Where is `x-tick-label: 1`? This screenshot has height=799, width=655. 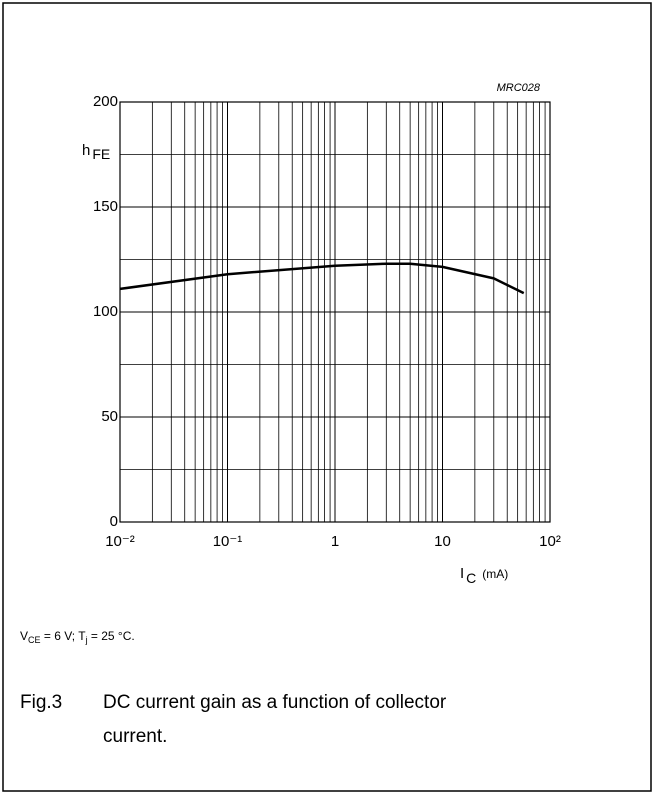 x-tick-label: 1 is located at coordinates (335, 541).